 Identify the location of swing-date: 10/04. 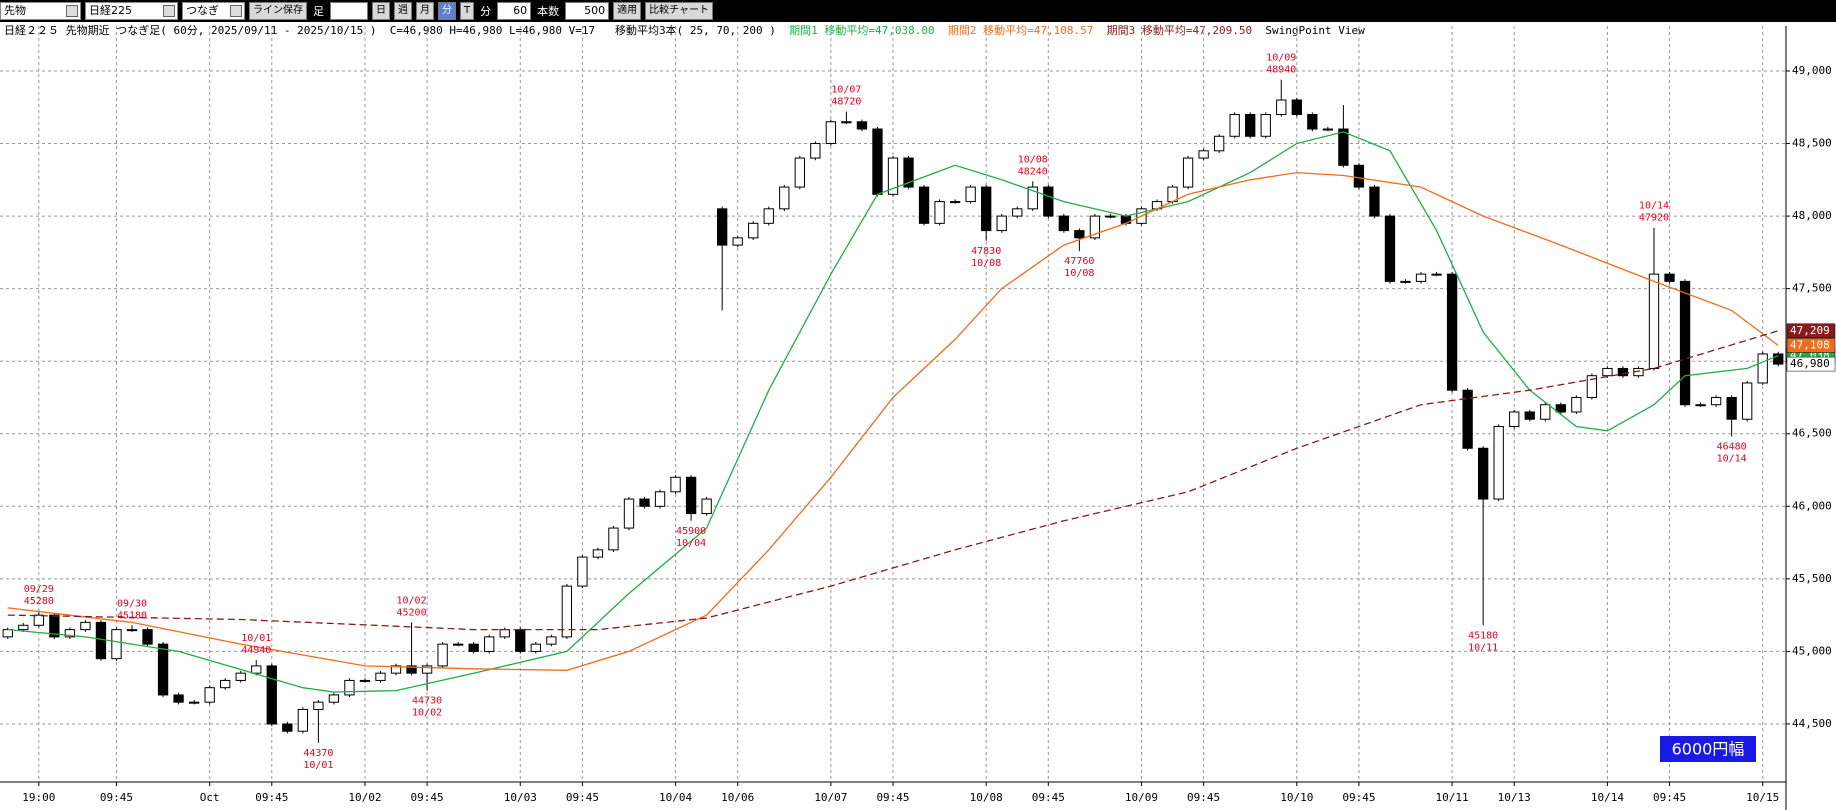
(691, 543).